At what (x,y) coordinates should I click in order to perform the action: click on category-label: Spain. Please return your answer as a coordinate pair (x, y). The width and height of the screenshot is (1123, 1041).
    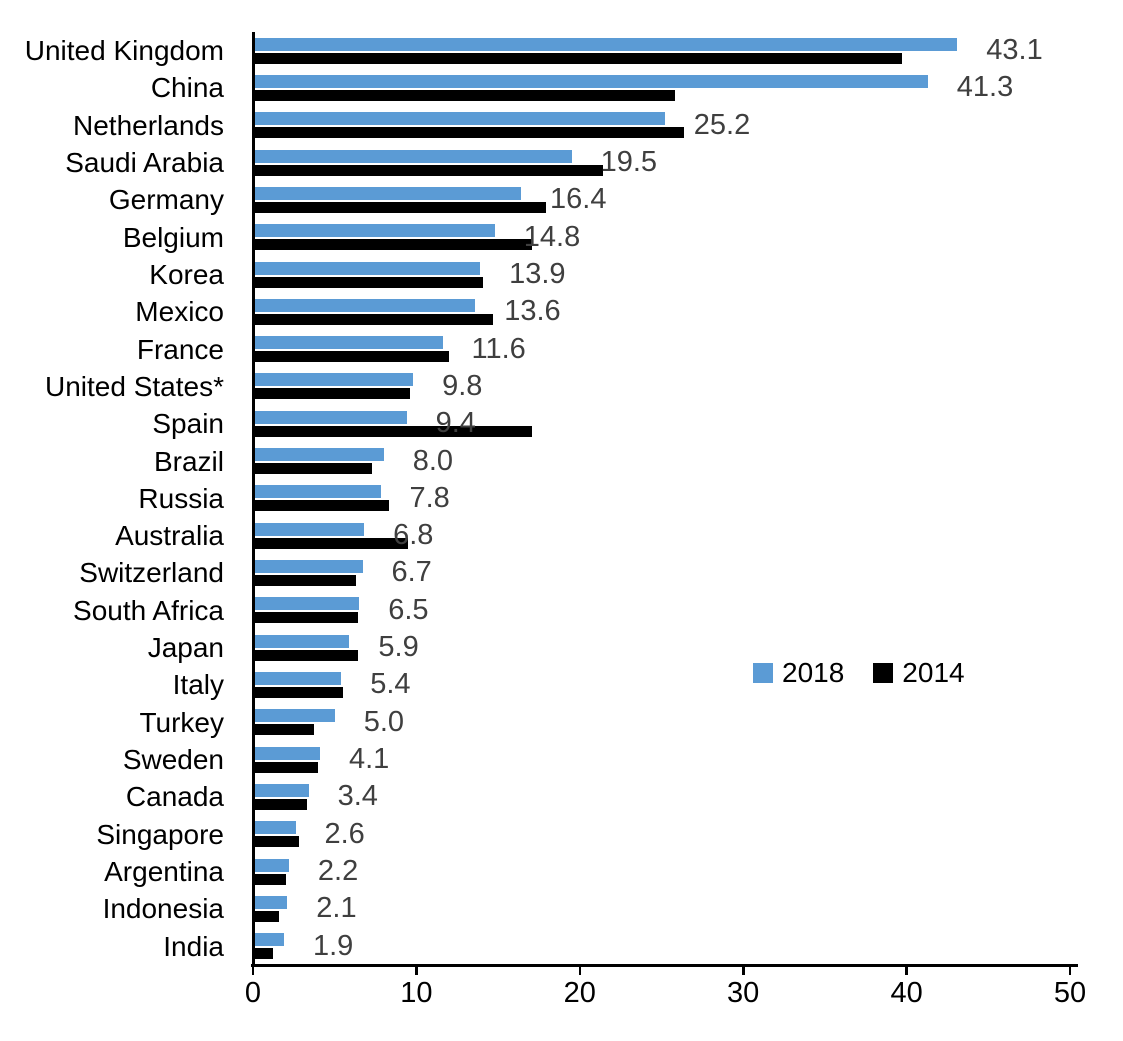
    Looking at the image, I should click on (188, 424).